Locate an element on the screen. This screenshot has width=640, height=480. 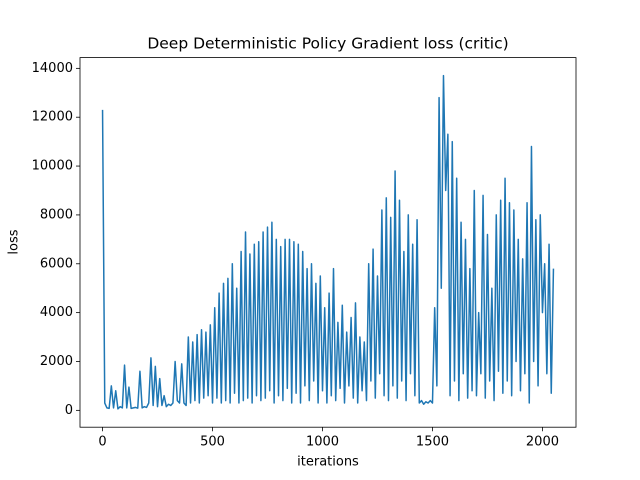
x-tick-label: 1000 is located at coordinates (322, 442).